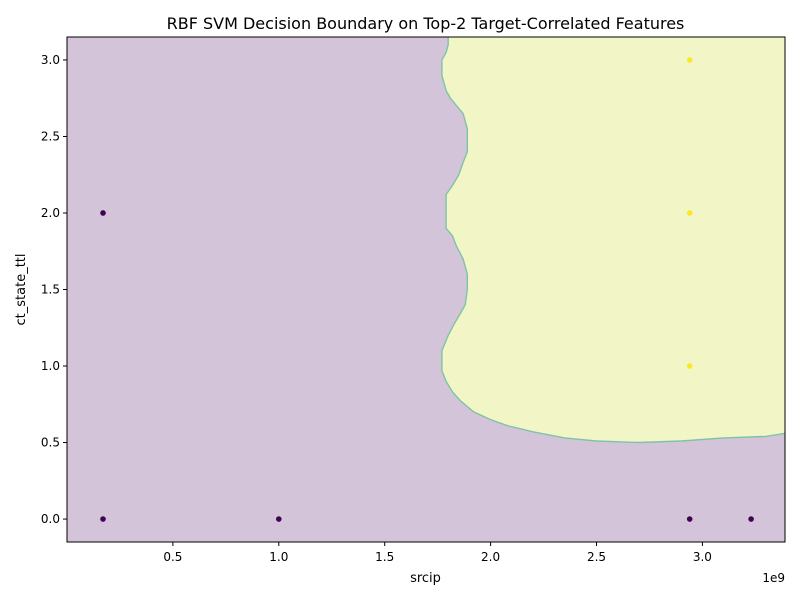 The width and height of the screenshot is (800, 600). What do you see at coordinates (50, 366) in the screenshot?
I see `y-tick-label: 1.0` at bounding box center [50, 366].